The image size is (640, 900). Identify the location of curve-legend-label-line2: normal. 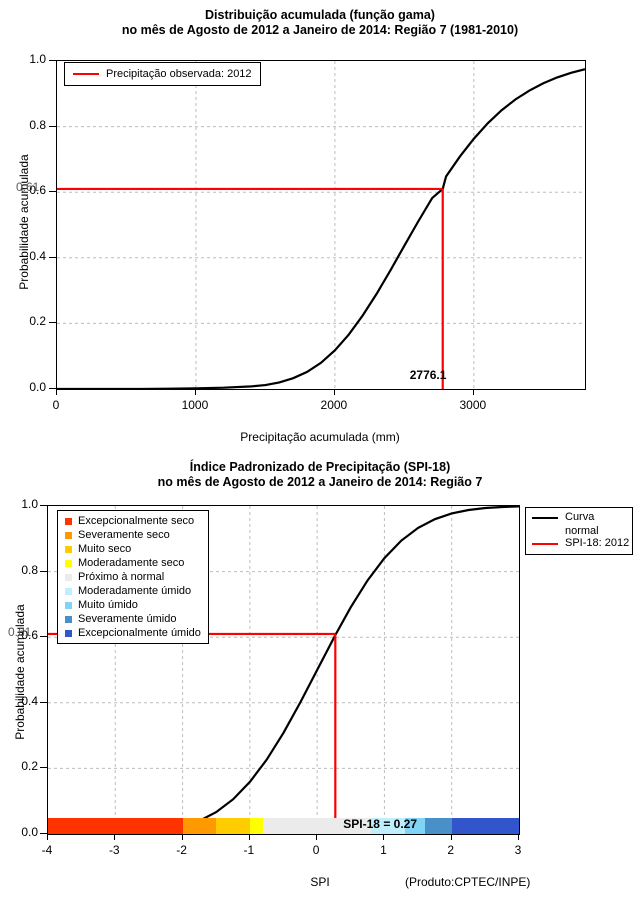
(582, 531).